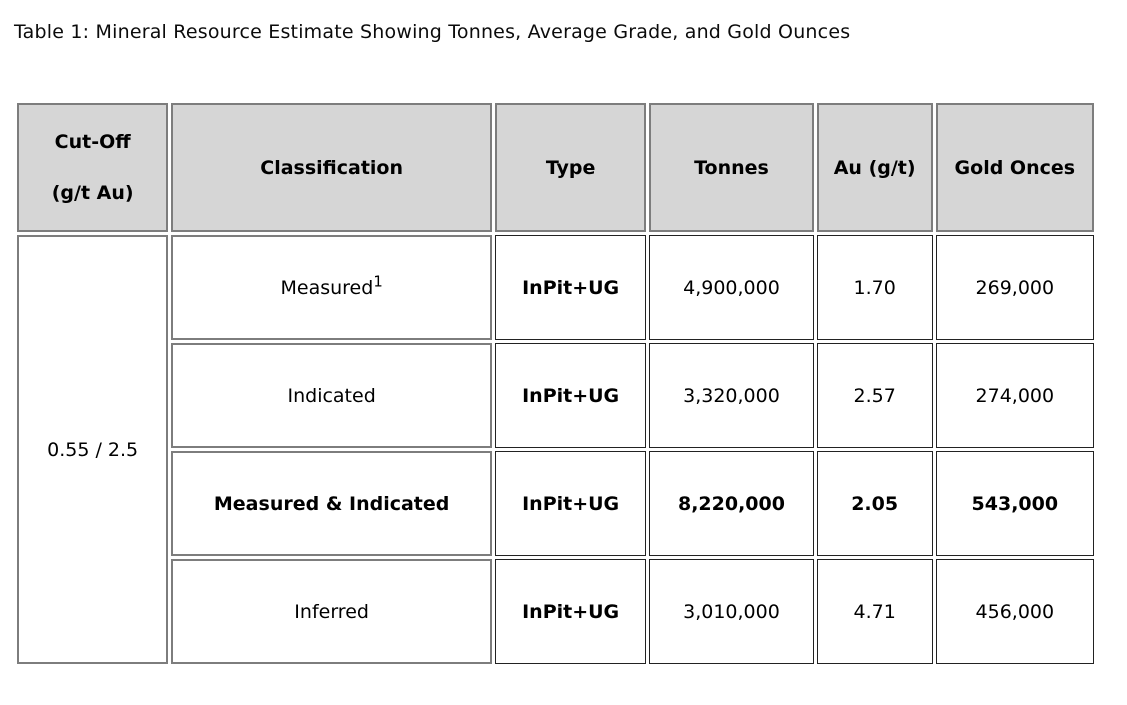  I want to click on classification-cell: Measured1, so click(331, 287).